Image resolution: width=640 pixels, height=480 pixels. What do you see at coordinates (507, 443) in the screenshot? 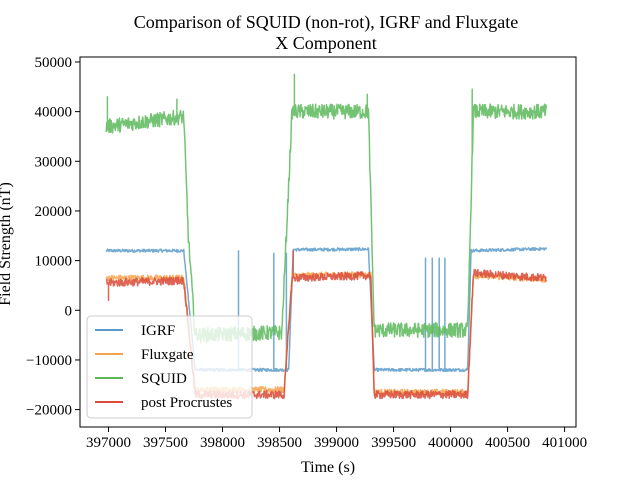
I see `x-tick-label: 400500` at bounding box center [507, 443].